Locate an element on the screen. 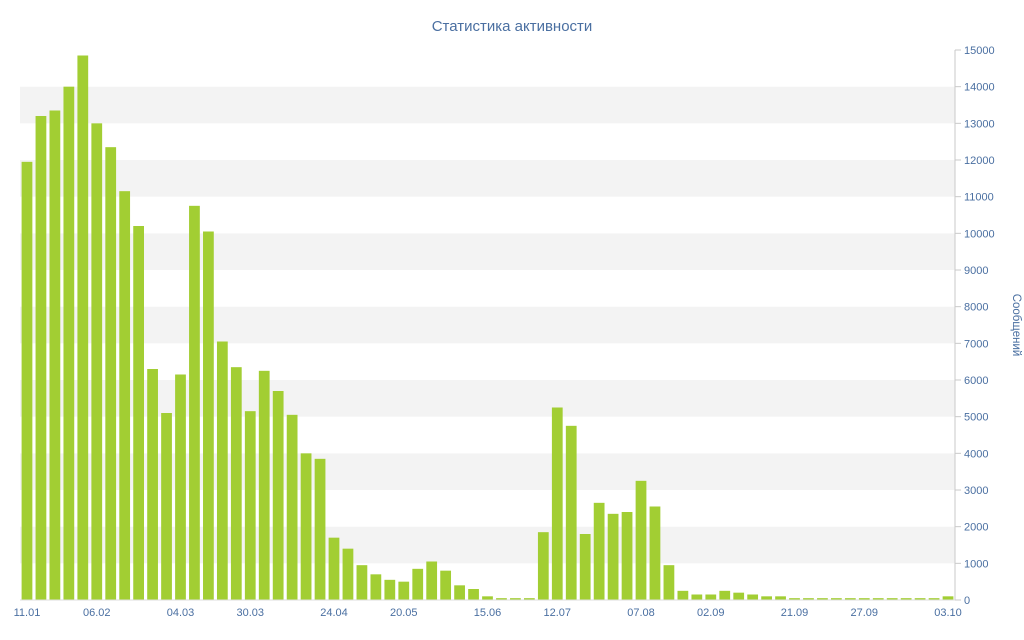  y-tick-label: 2000 is located at coordinates (976, 528).